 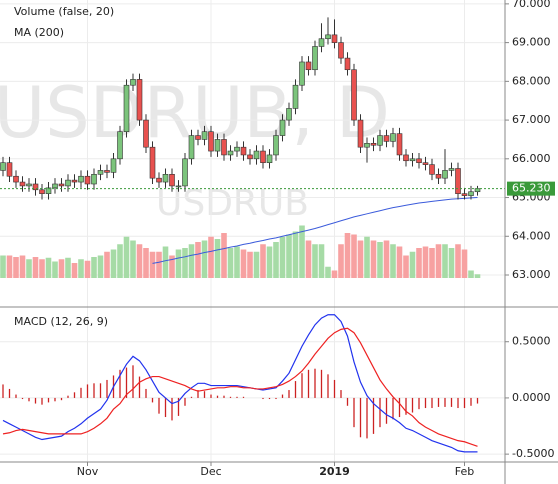 What do you see at coordinates (533, 453) in the screenshot?
I see `y-tick-label: -0.5000` at bounding box center [533, 453].